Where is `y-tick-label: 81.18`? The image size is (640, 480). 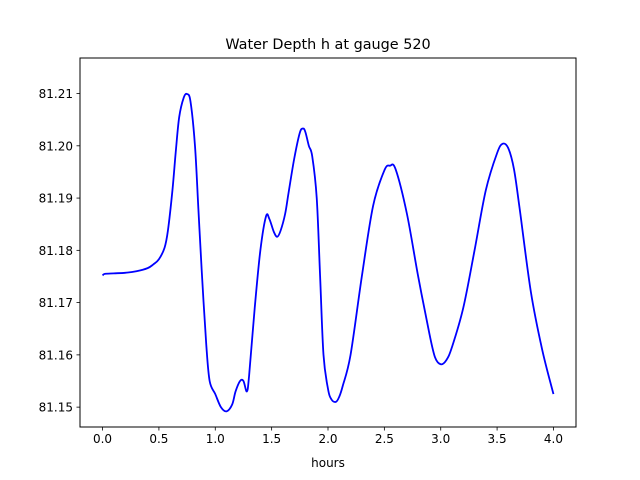
y-tick-label: 81.18 is located at coordinates (56, 251).